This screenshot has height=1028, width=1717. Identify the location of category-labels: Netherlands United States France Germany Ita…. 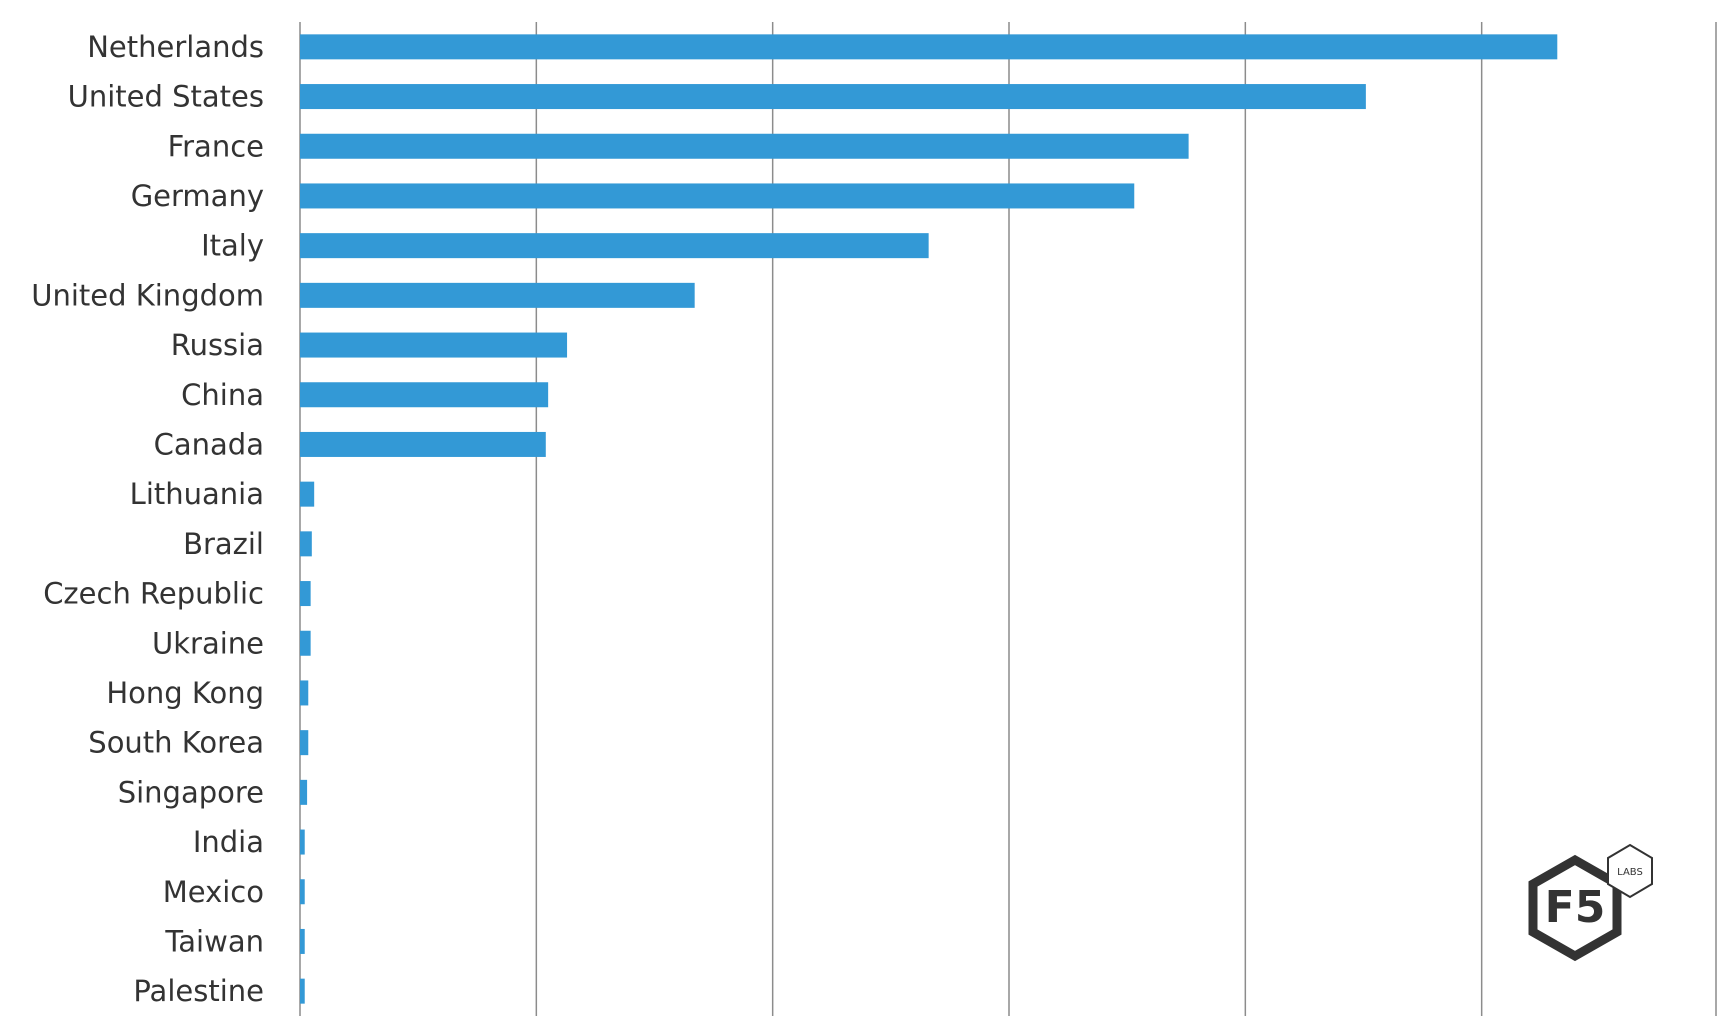
(147, 519).